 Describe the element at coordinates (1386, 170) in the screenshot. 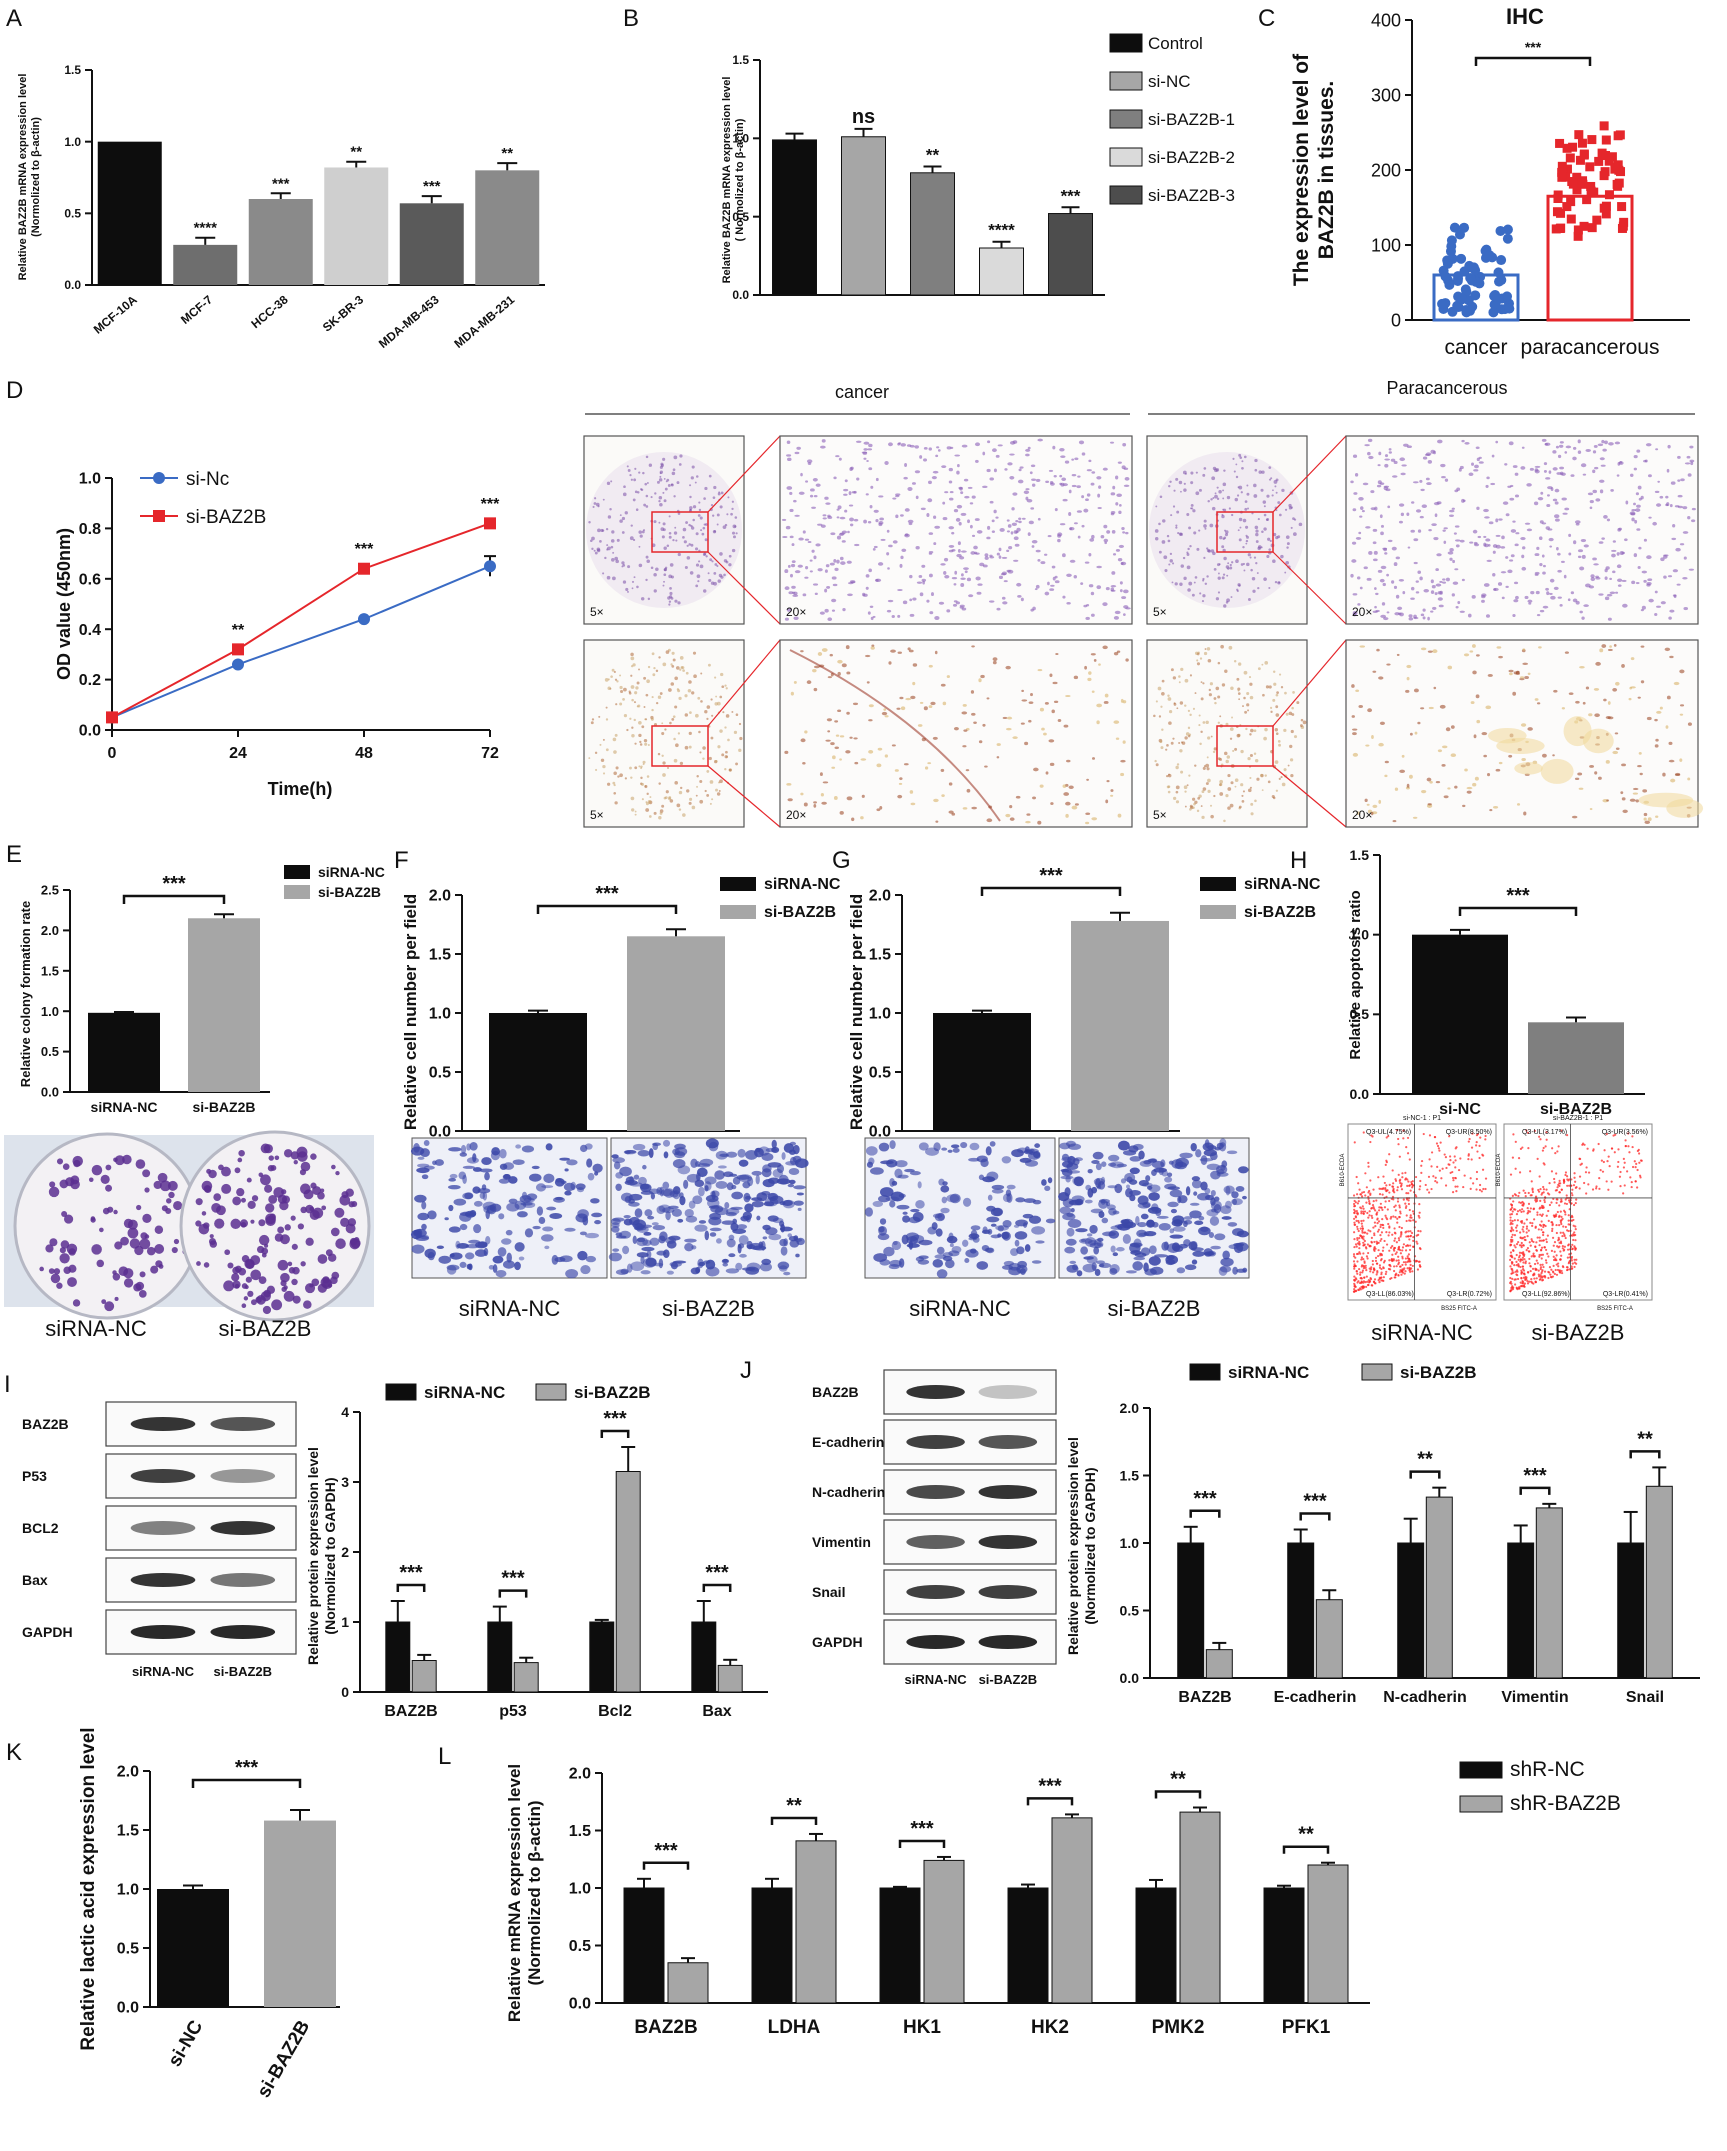

I see `y-tick-label: 200` at that location.